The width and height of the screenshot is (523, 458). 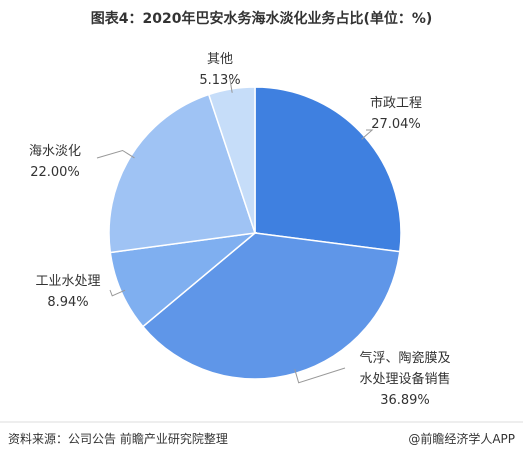 I want to click on value-label: 27.04%, so click(x=396, y=124).